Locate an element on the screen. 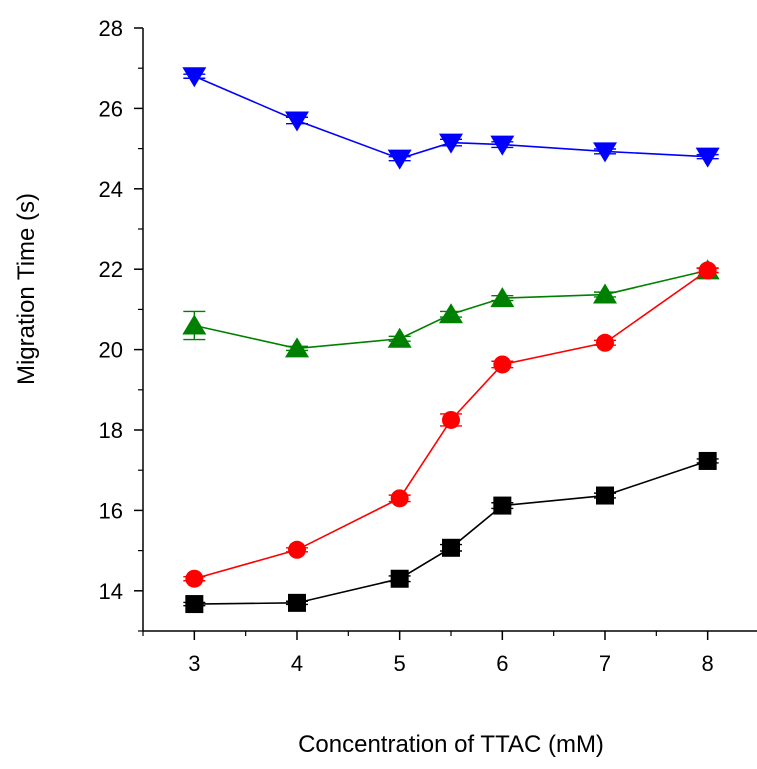  y-tick-label: 16 is located at coordinates (111, 510).